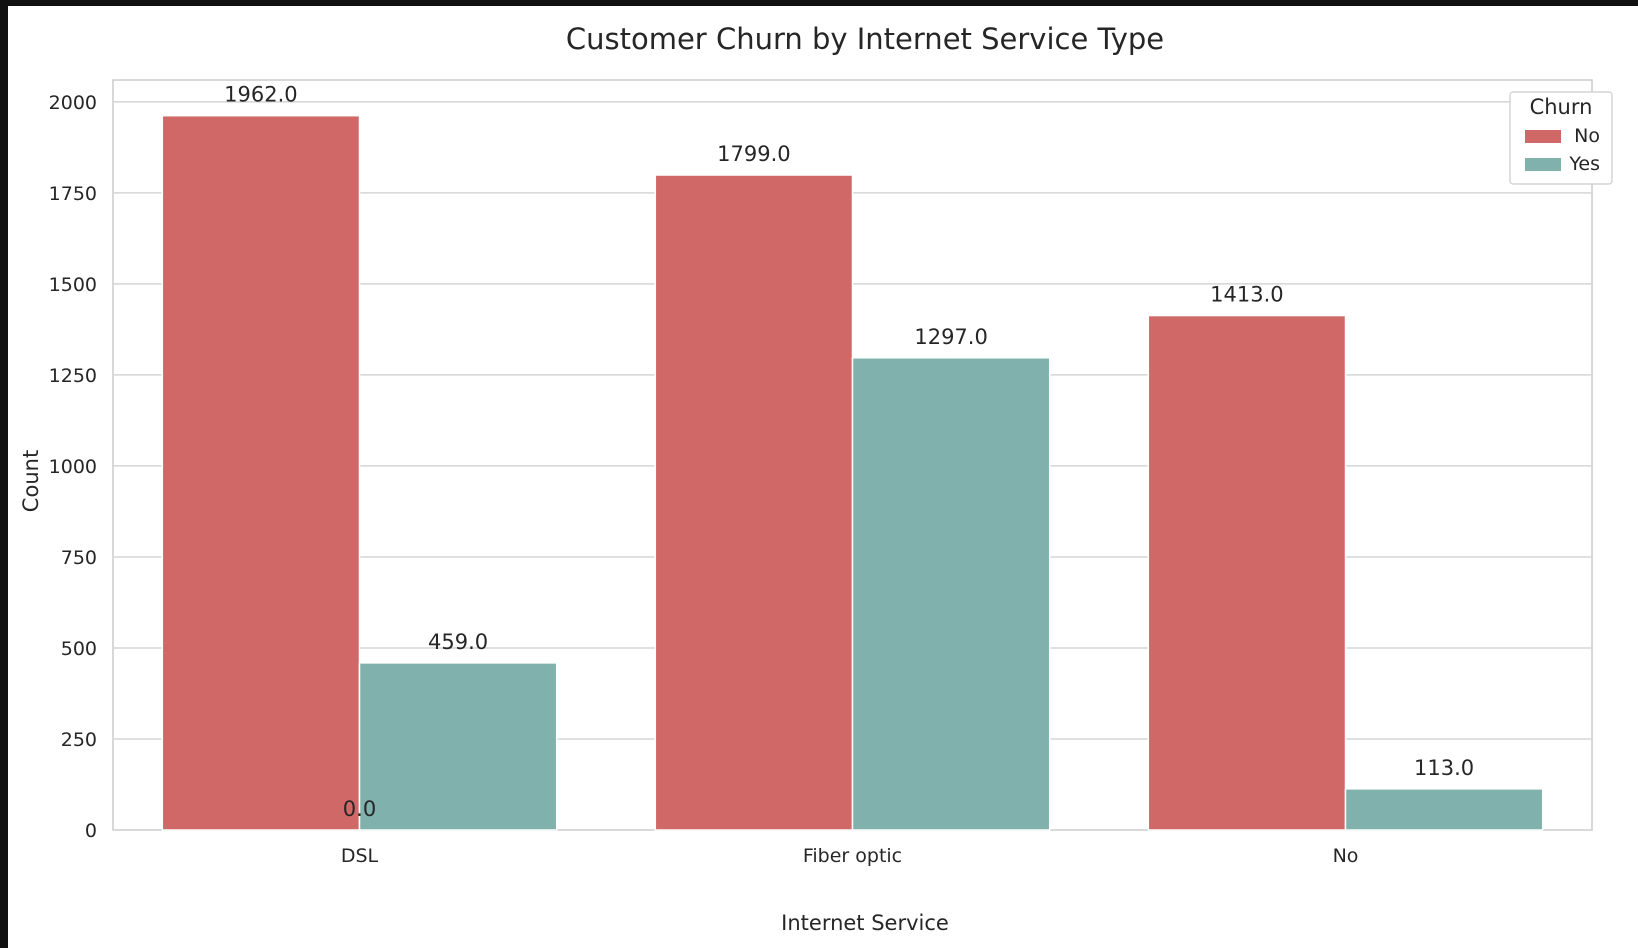 Image resolution: width=1638 pixels, height=948 pixels. I want to click on x-tick-label: DSL, so click(360, 856).